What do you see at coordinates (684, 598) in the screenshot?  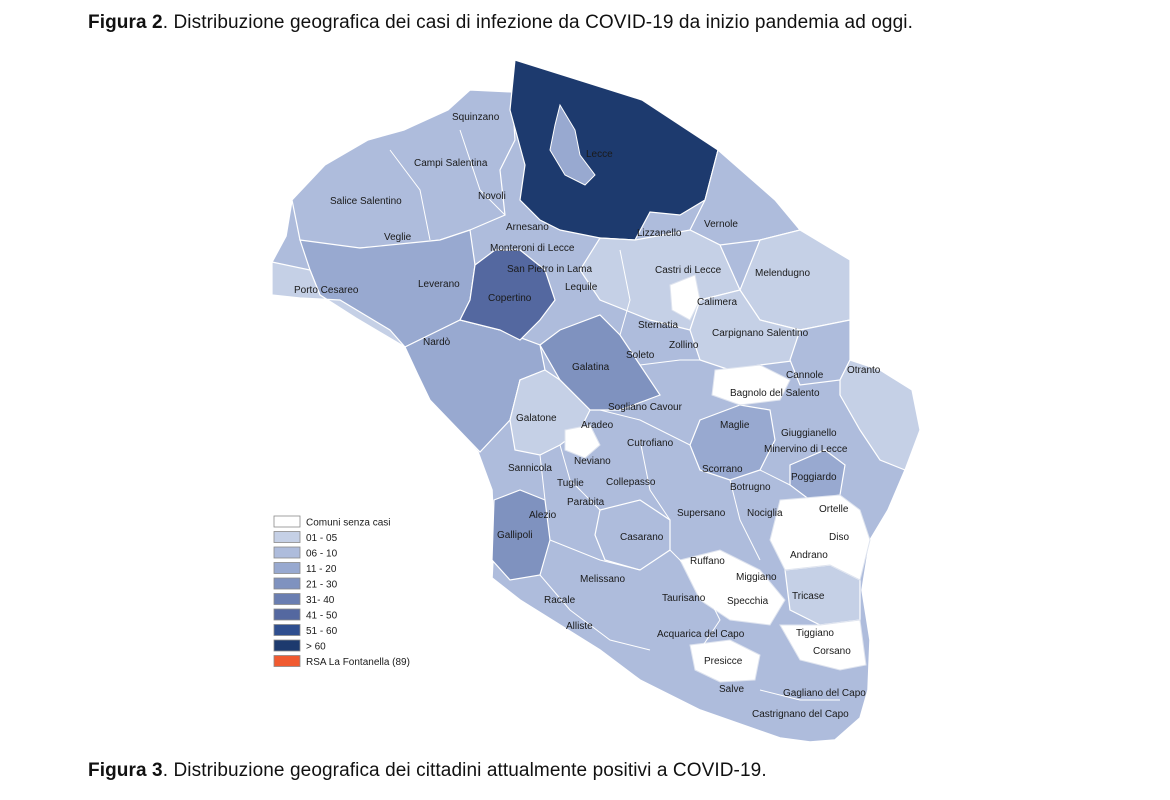 I see `town-label: Taurisano` at bounding box center [684, 598].